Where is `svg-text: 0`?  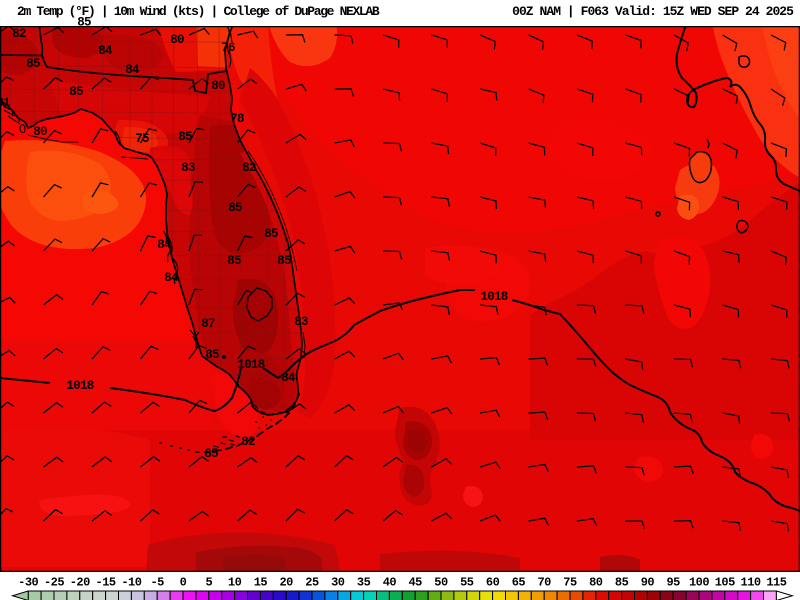
svg-text: 0 is located at coordinates (183, 583).